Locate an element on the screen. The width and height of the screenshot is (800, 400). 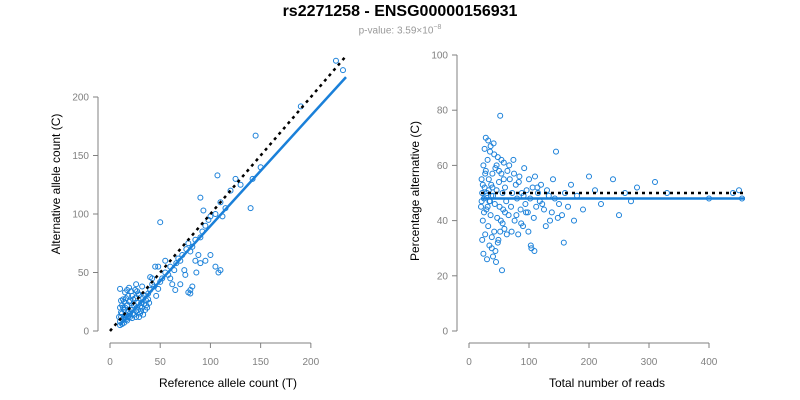
right-x-tick-label: 200 is located at coordinates (589, 362).